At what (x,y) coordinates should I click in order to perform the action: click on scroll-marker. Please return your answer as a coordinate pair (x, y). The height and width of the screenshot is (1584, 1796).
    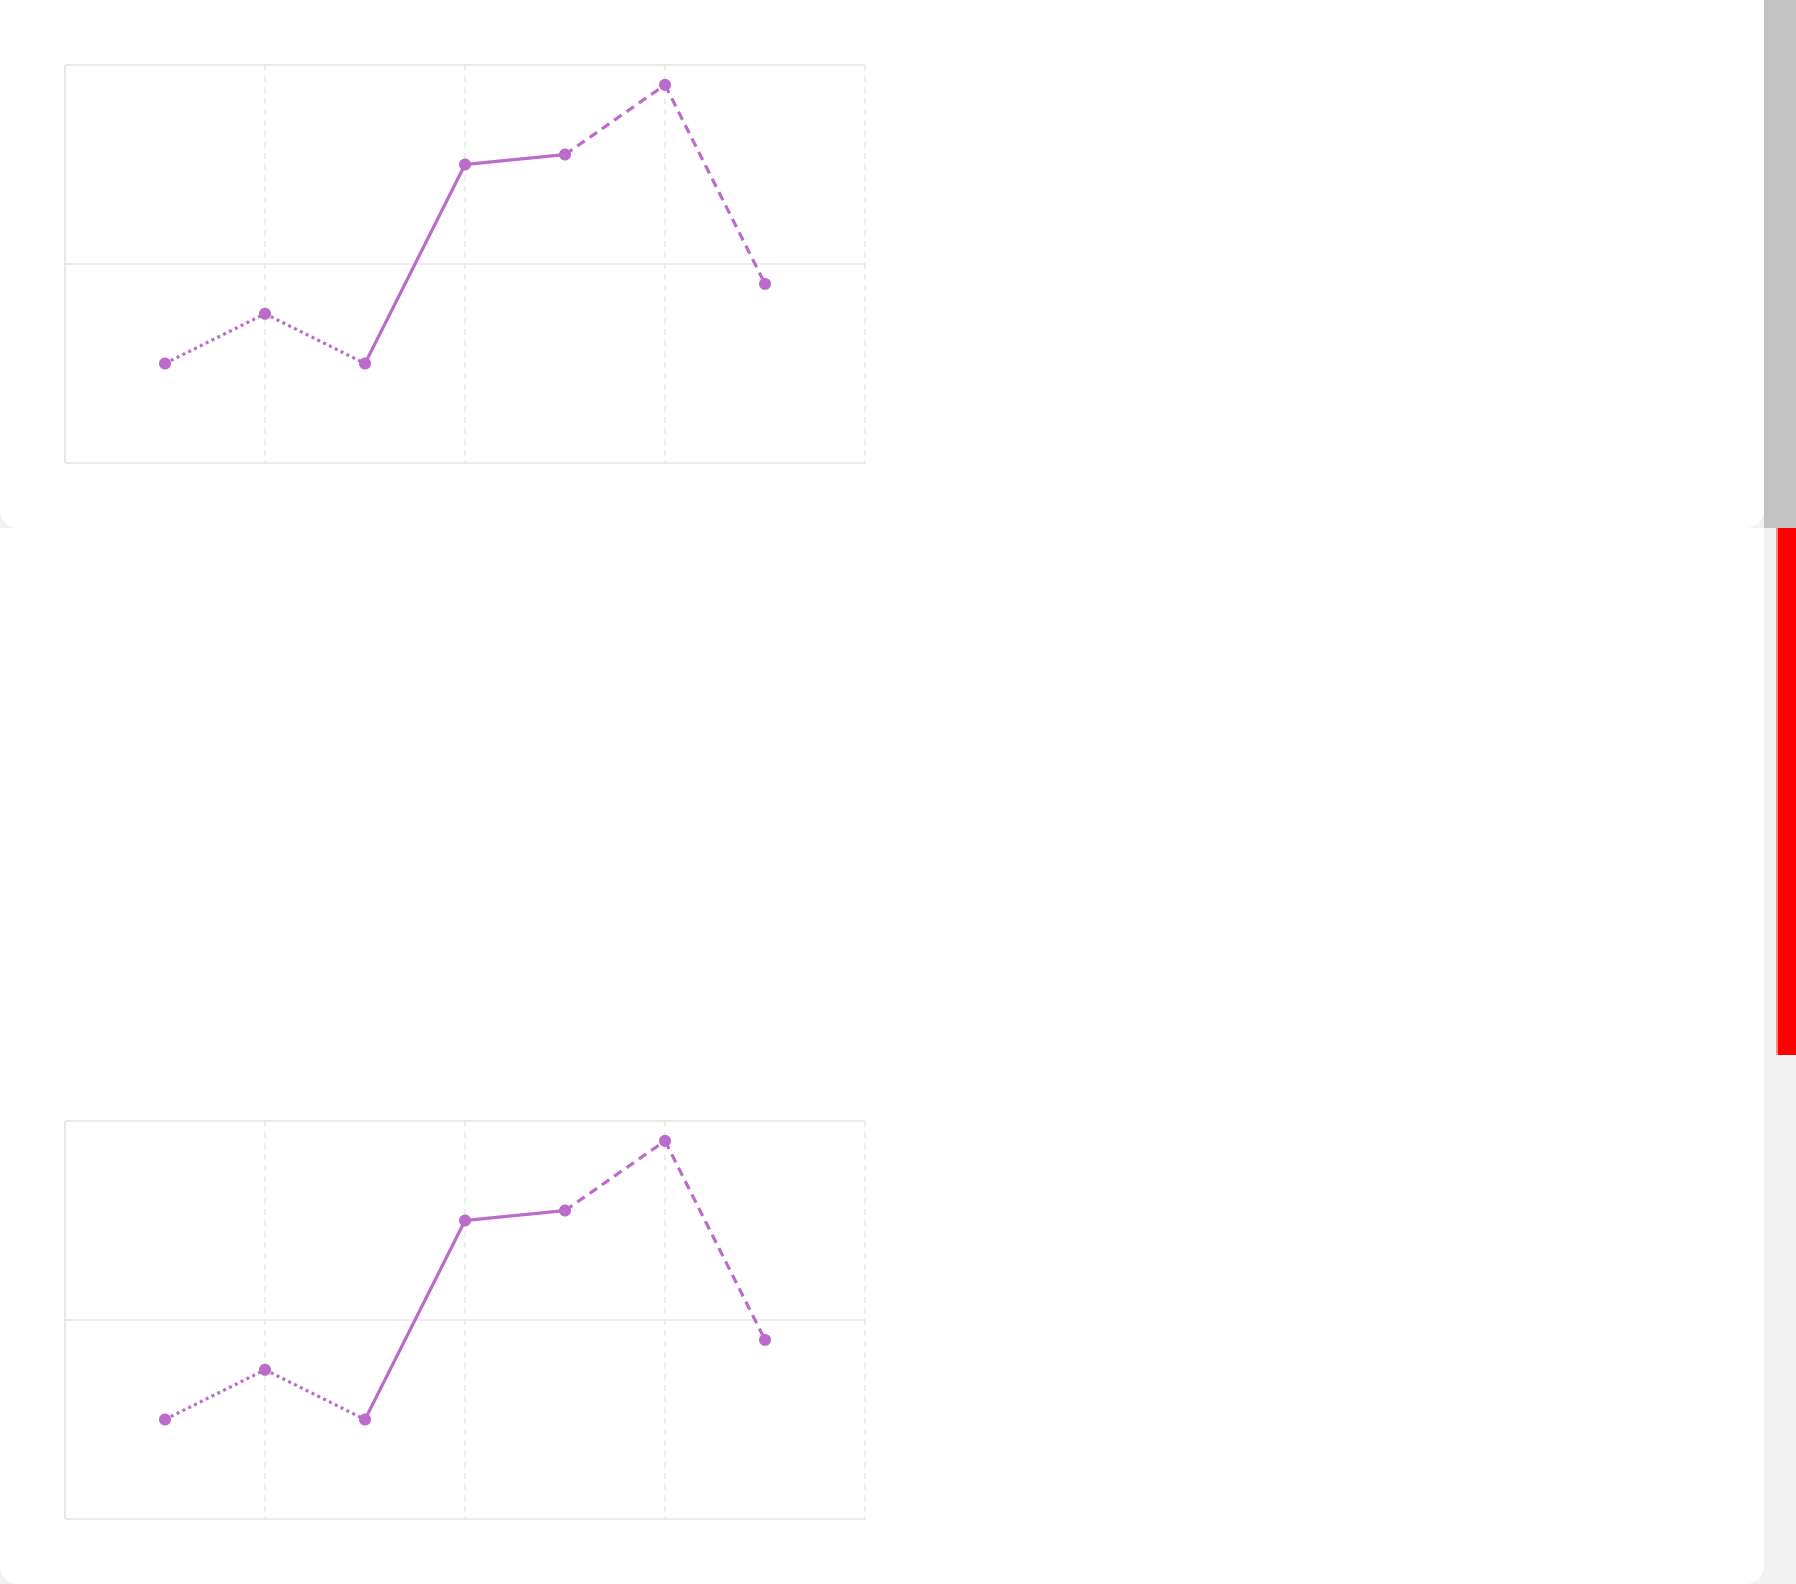
    Looking at the image, I should click on (1787, 791).